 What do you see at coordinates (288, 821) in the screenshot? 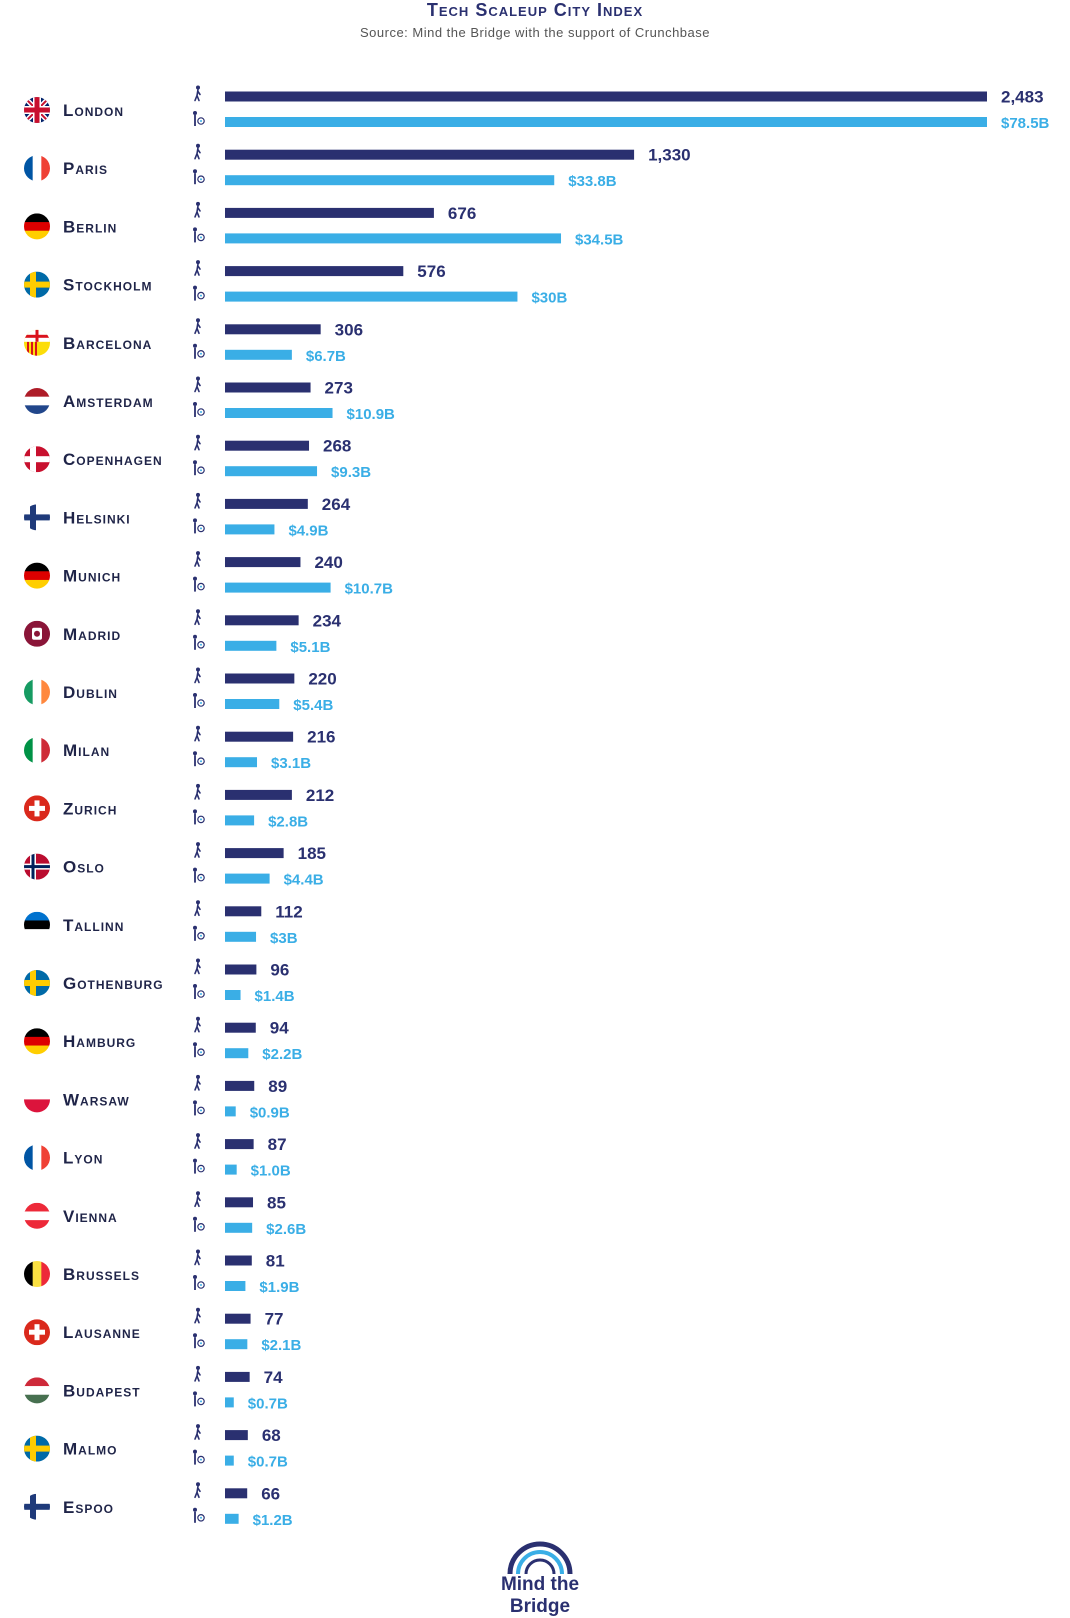
I see `funding-label: $2.8B` at bounding box center [288, 821].